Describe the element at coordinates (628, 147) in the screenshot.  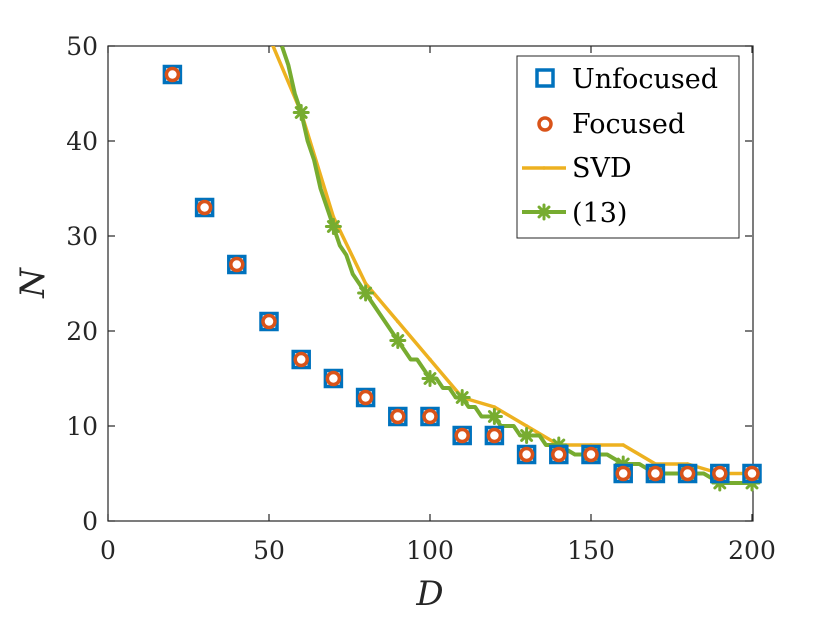
I see `legend: Unfocused Focused SVD (13)` at that location.